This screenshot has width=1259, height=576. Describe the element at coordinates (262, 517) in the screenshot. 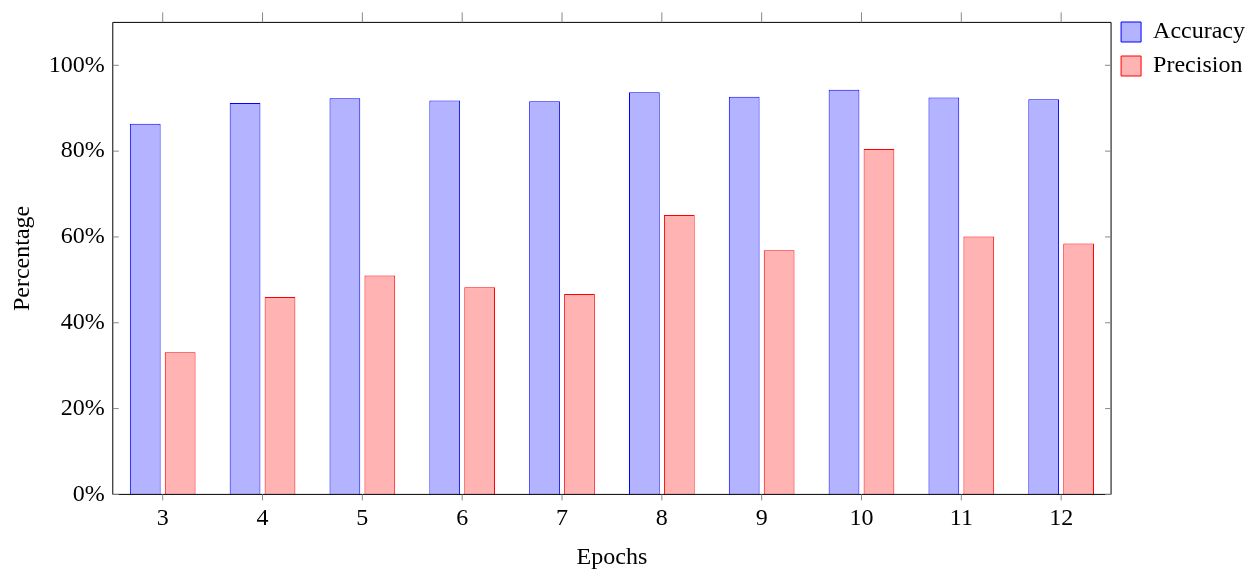

I see `x-tick-label: 4` at that location.